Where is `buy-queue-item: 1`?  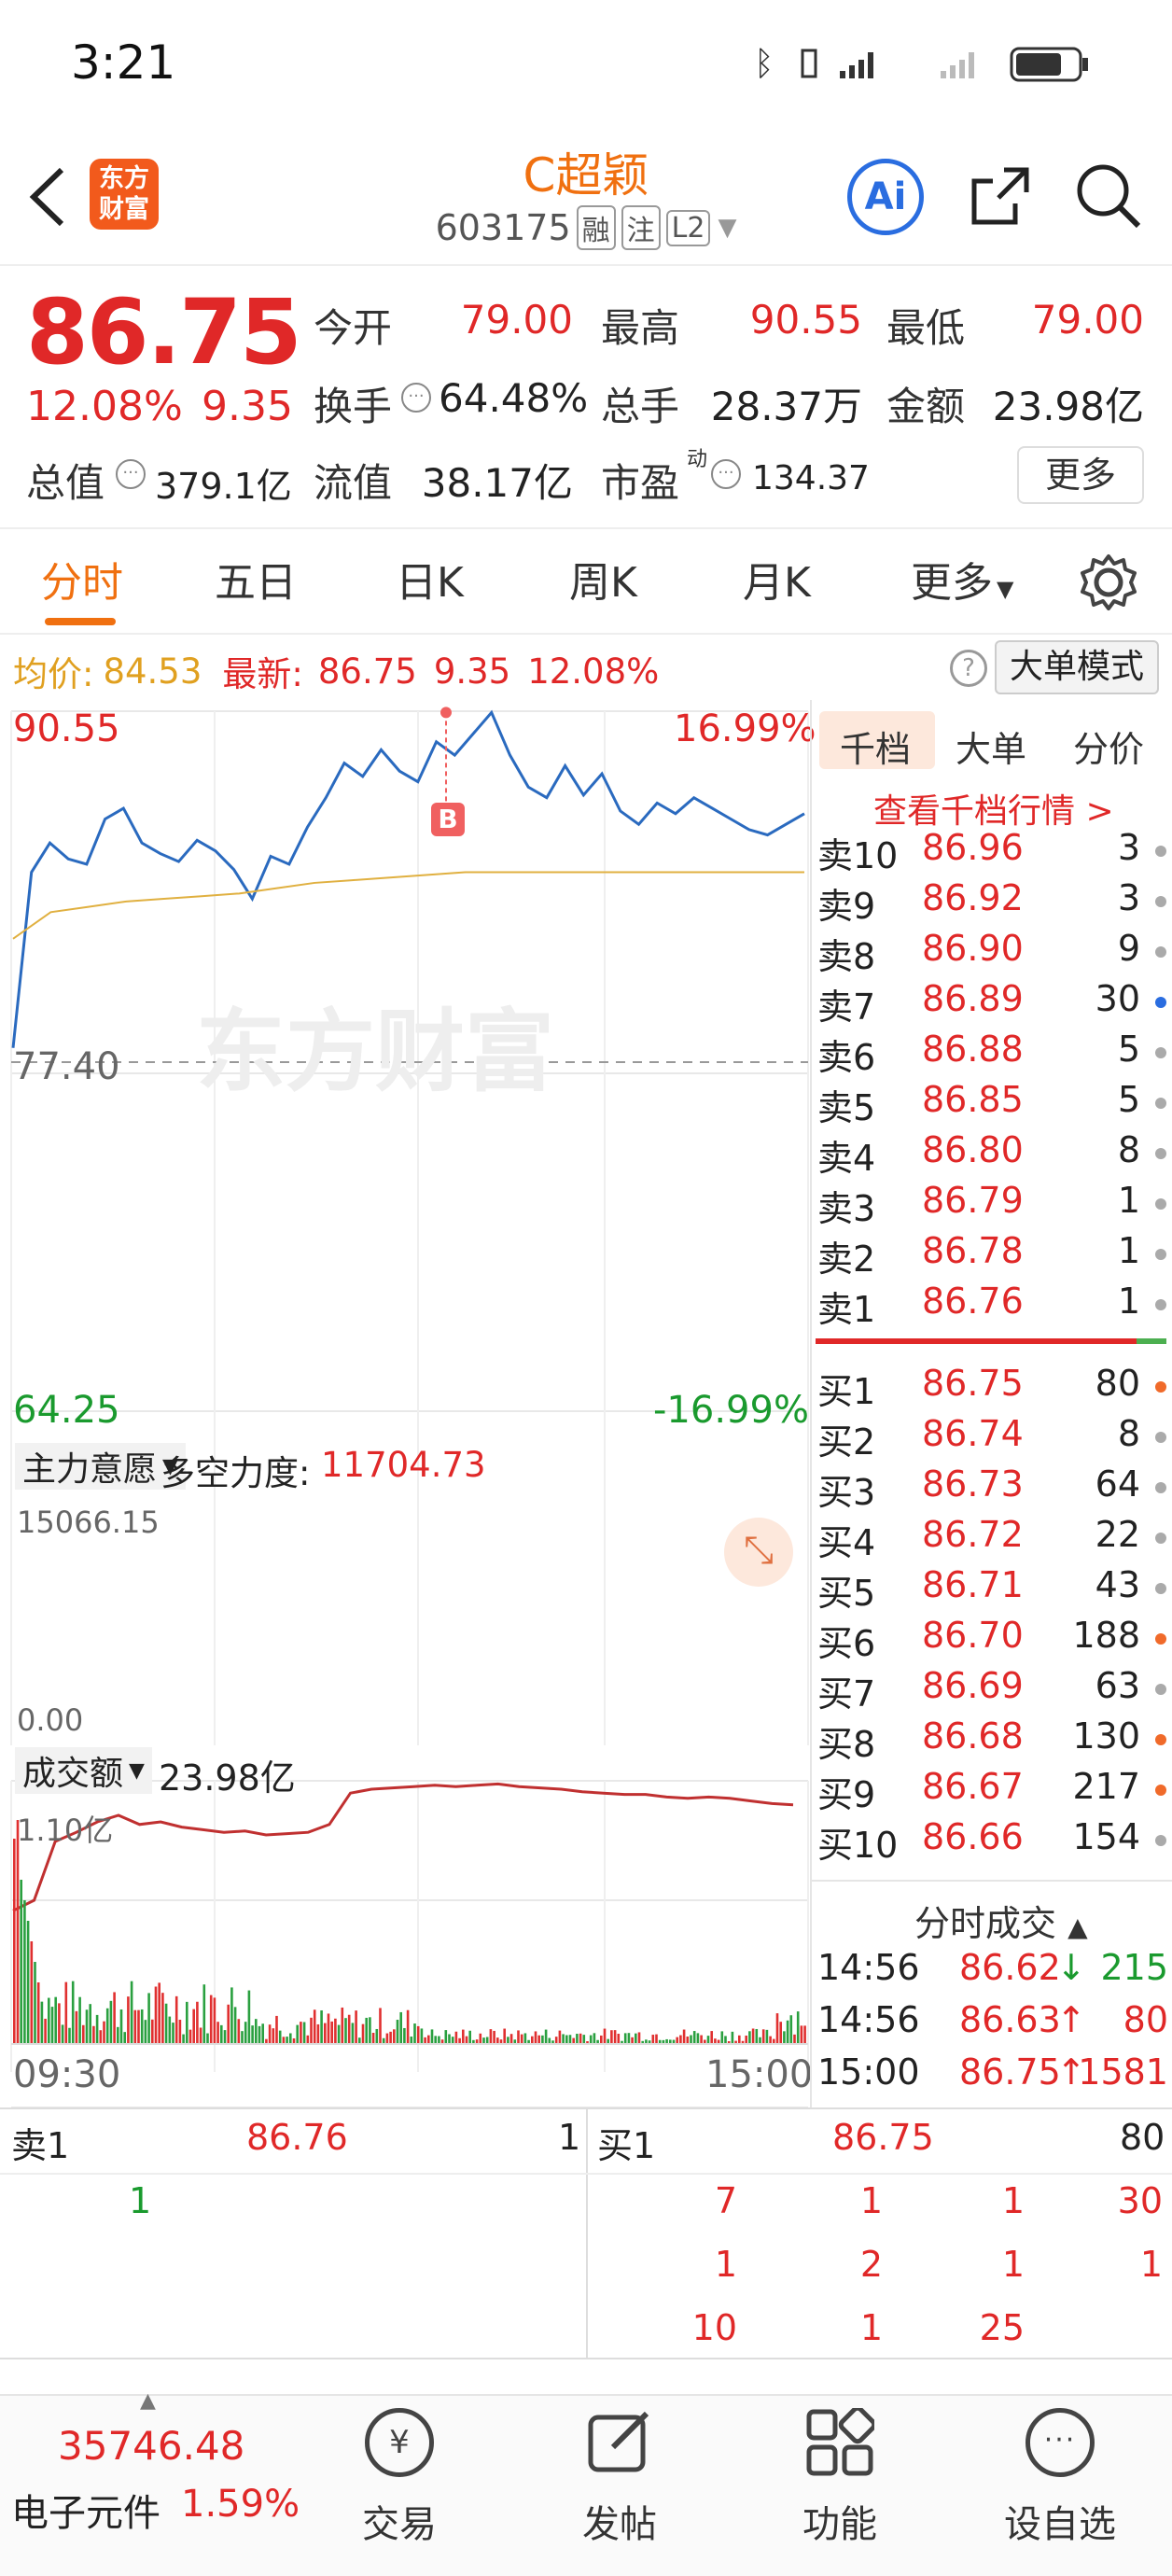 buy-queue-item: 1 is located at coordinates (1013, 2264).